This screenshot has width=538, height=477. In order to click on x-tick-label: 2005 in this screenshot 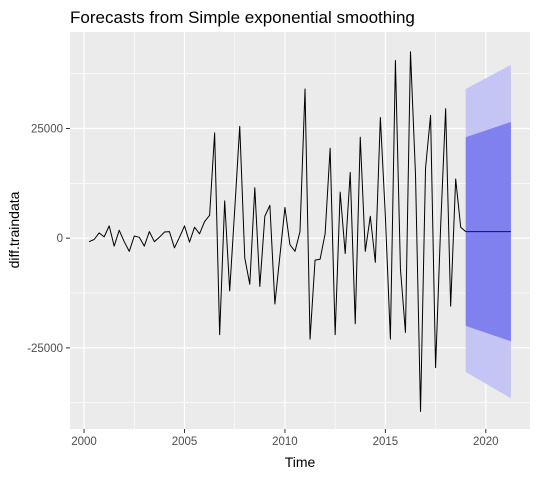, I will do `click(185, 442)`.